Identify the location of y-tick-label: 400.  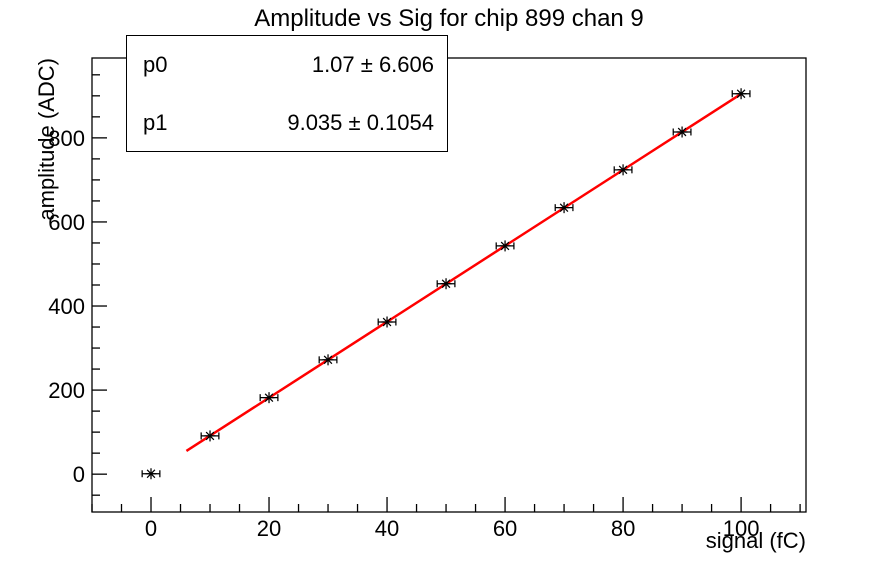
(66, 306).